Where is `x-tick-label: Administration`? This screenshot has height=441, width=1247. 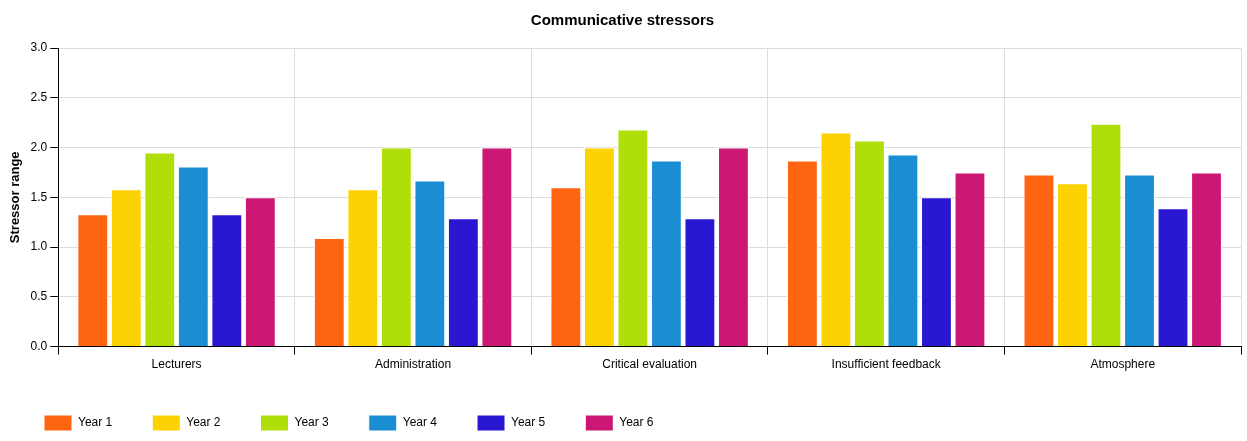
x-tick-label: Administration is located at coordinates (413, 364).